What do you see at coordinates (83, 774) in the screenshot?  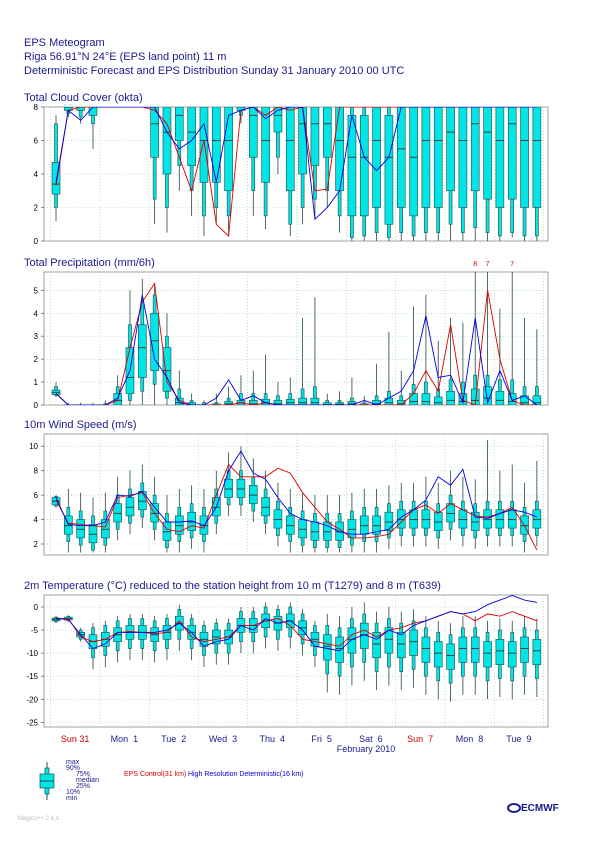 I see `legend-box-label: 75%` at bounding box center [83, 774].